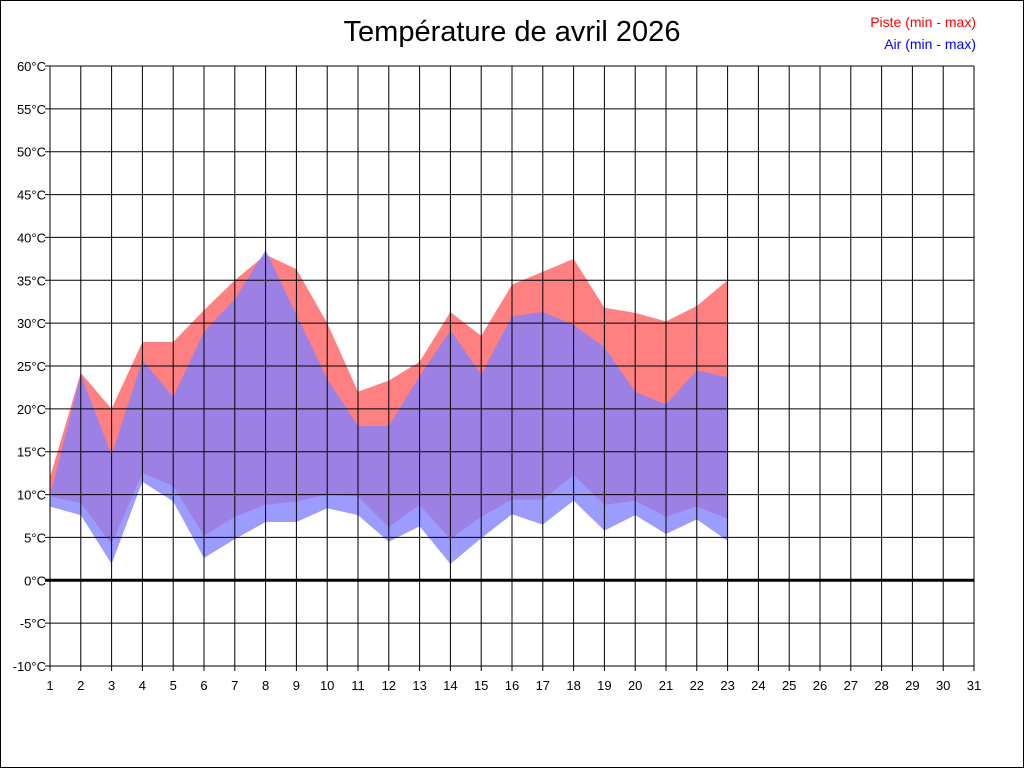 This screenshot has height=768, width=1024. Describe the element at coordinates (29, 666) in the screenshot. I see `y-tick-label: -10°C` at that location.